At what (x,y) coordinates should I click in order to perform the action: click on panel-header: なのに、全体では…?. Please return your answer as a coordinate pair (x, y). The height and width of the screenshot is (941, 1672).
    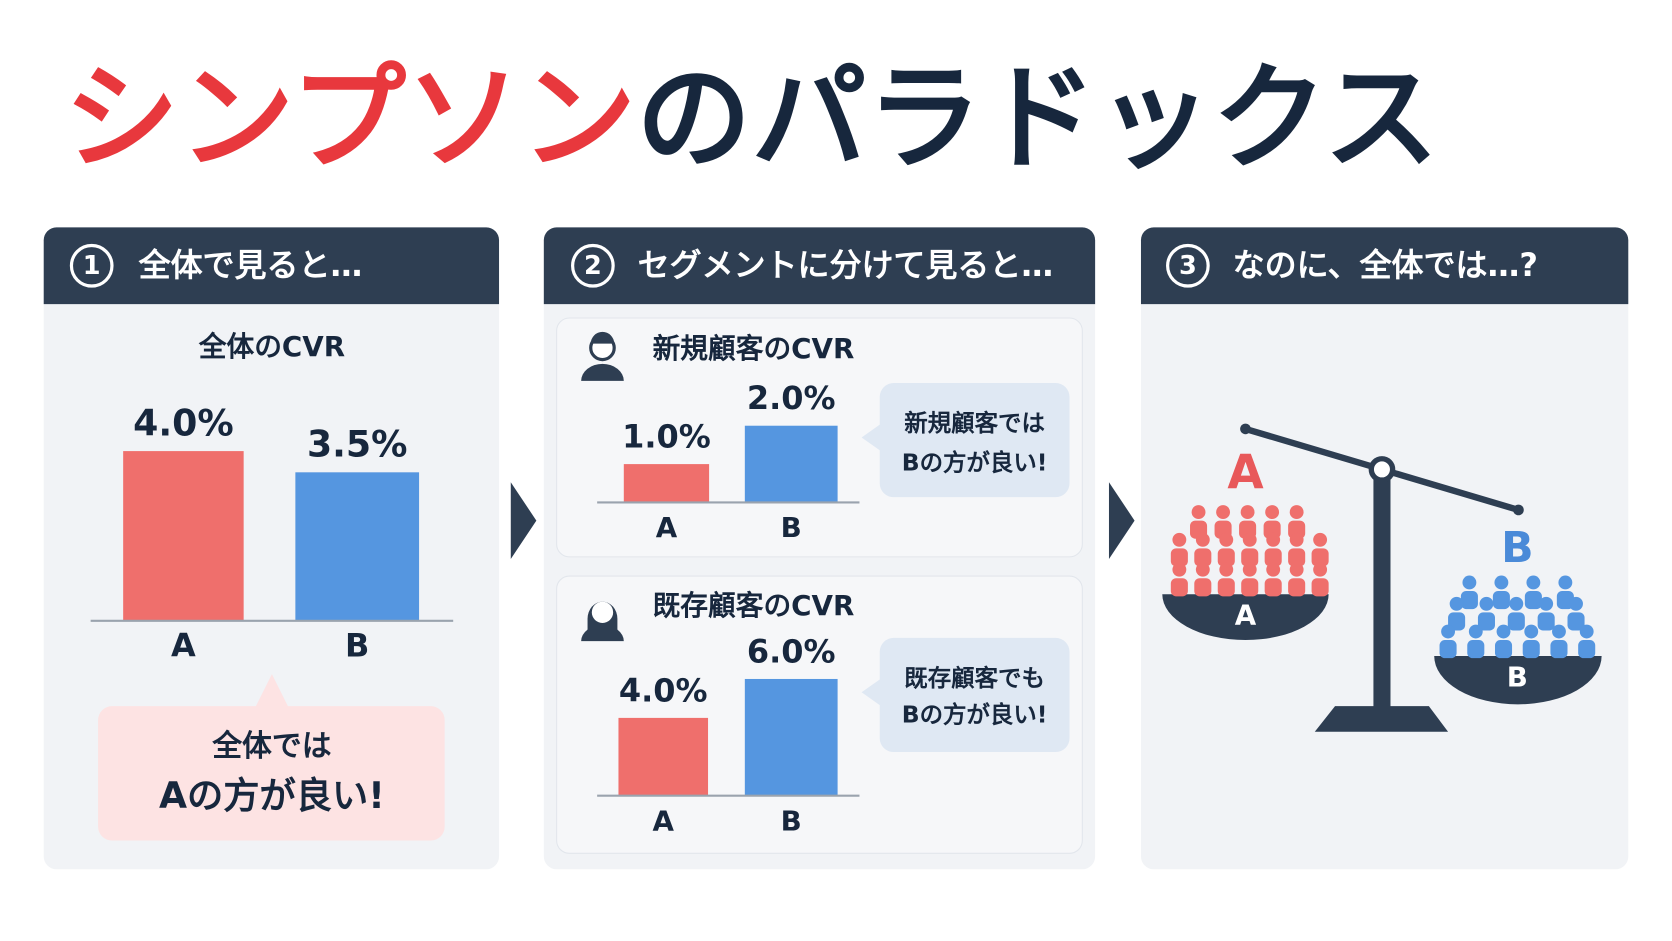
    Looking at the image, I should click on (1385, 265).